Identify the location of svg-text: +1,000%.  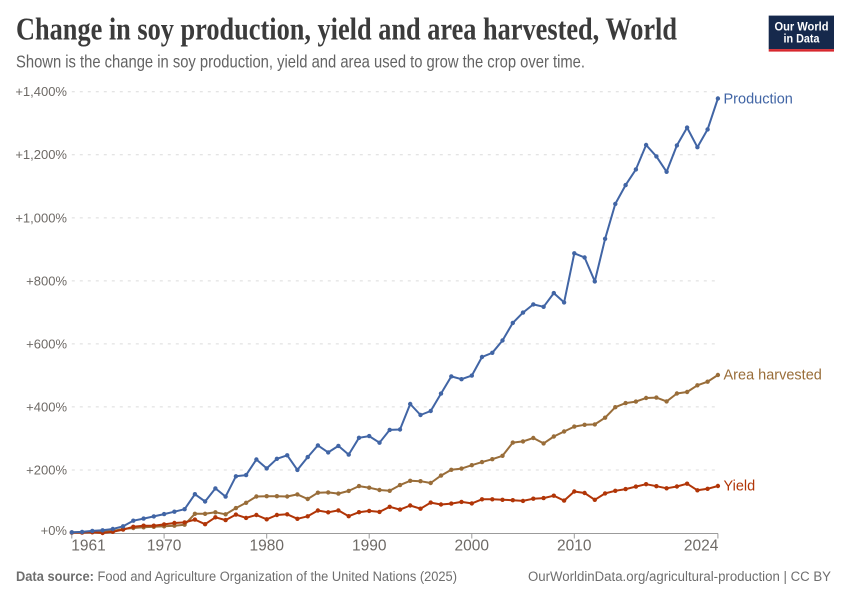
(41, 217).